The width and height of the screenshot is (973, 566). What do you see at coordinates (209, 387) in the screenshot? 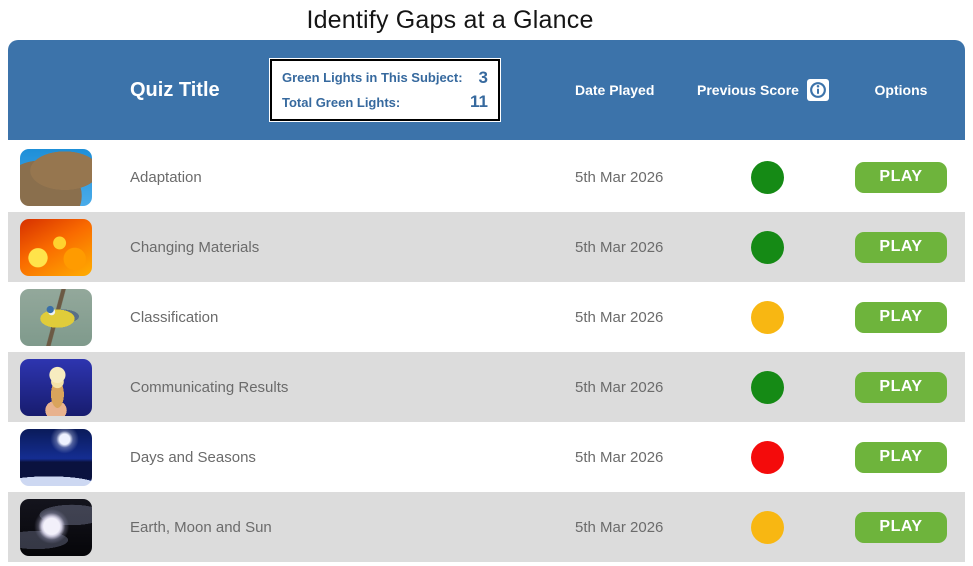
I see `quiz-title: Communicating Results` at bounding box center [209, 387].